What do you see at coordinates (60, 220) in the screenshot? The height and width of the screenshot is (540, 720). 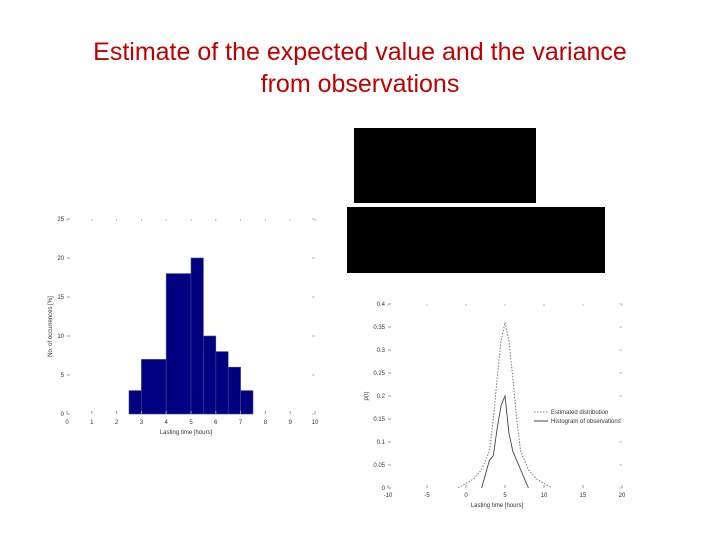 I see `y-tick-label: 25` at bounding box center [60, 220].